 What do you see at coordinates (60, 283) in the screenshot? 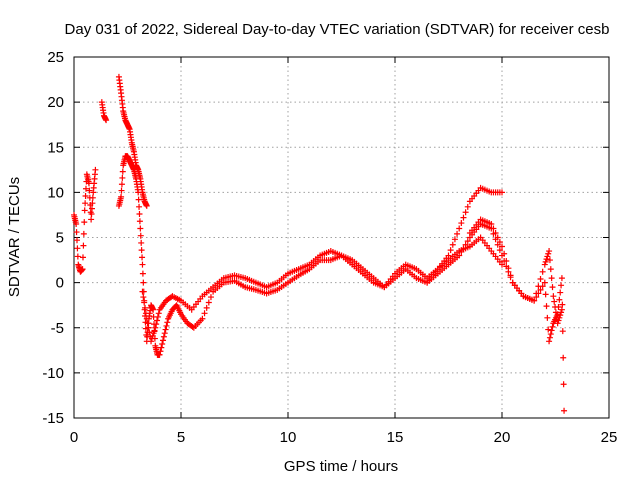
I see `y-tick-label: 0` at bounding box center [60, 283].